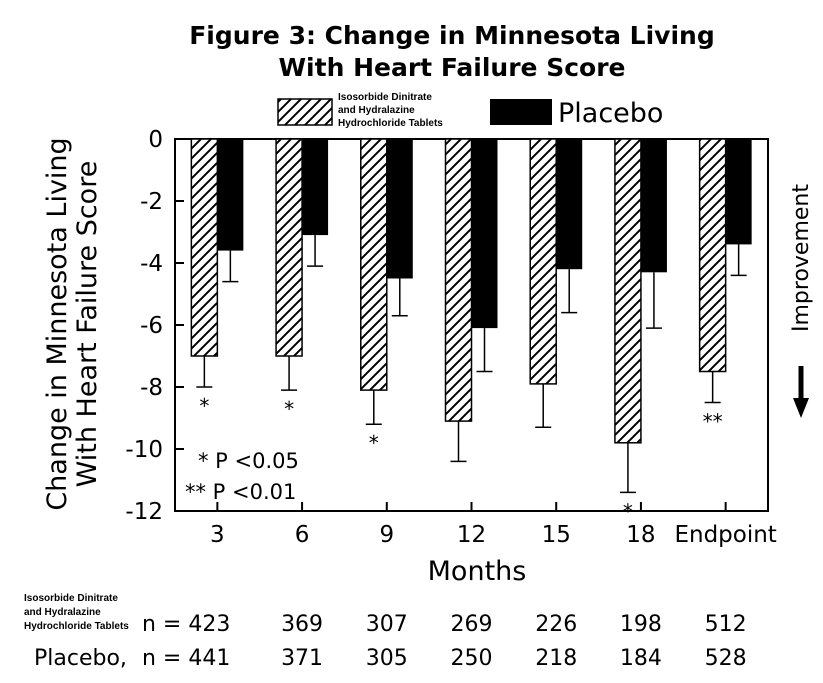  What do you see at coordinates (302, 658) in the screenshot?
I see `n-cell: 371` at bounding box center [302, 658].